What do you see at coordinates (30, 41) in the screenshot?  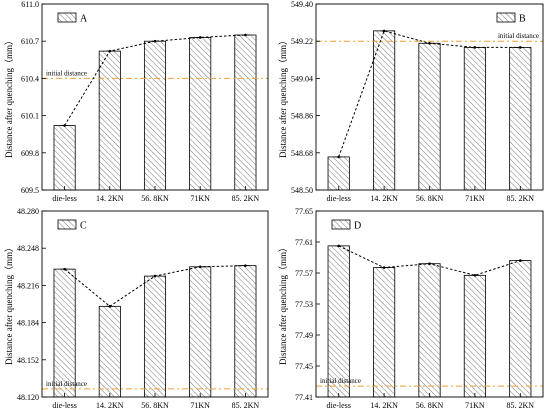 I see `y-tick-label: 610.7` at bounding box center [30, 41].